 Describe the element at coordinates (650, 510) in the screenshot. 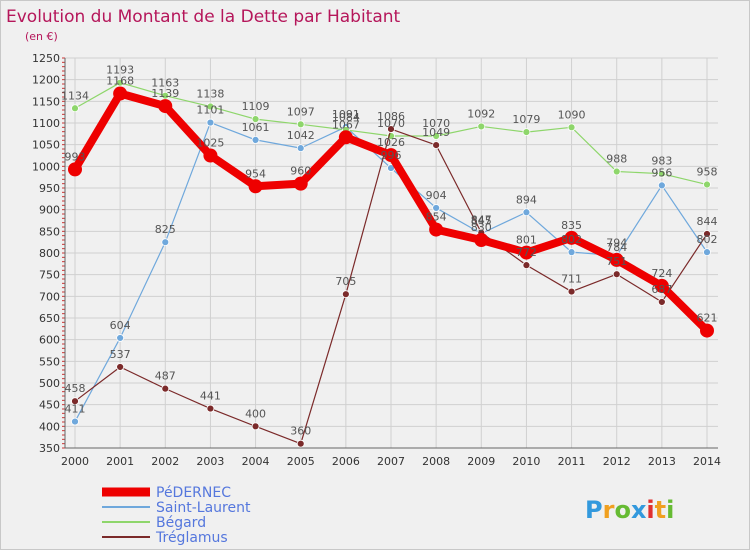

I see `logo-letter: i` at that location.